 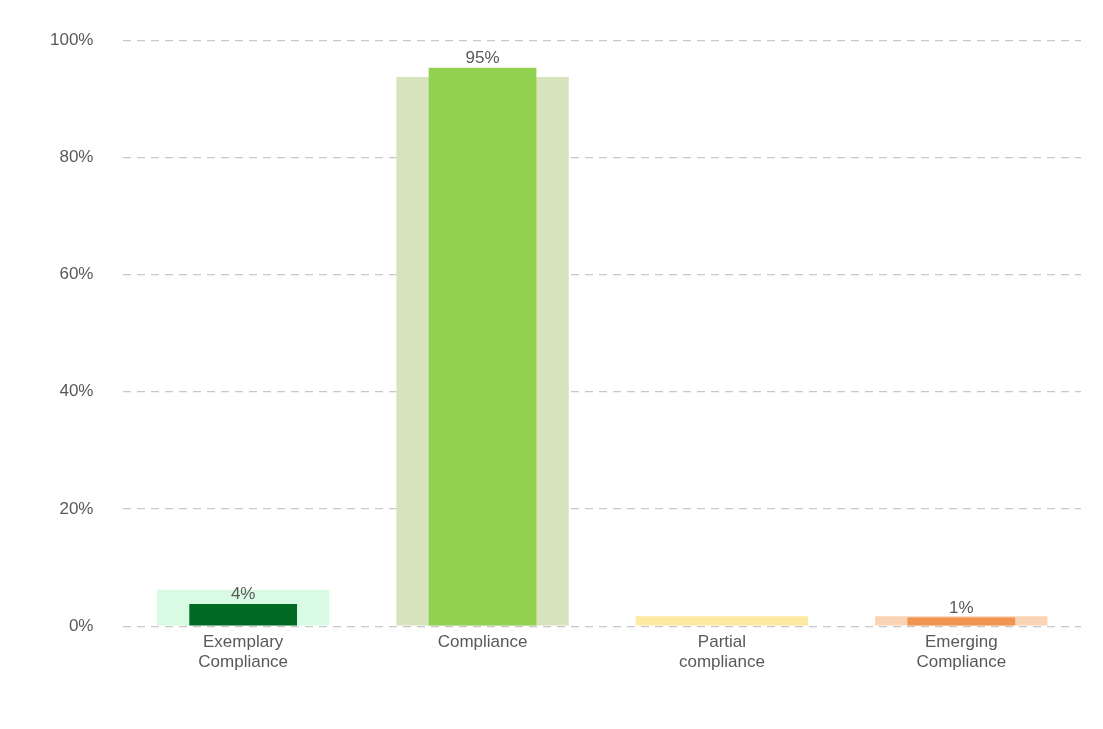 I want to click on data-label: 95%, so click(x=482, y=57).